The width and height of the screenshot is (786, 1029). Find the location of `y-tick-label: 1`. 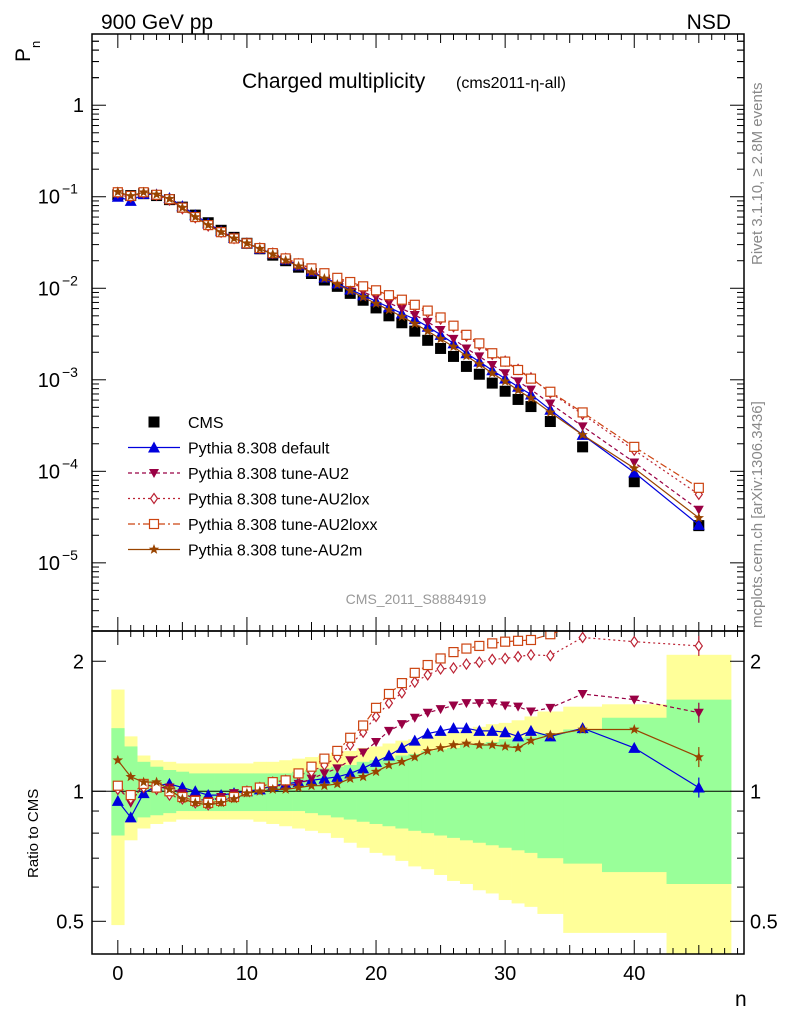

y-tick-label: 1 is located at coordinates (78, 106).